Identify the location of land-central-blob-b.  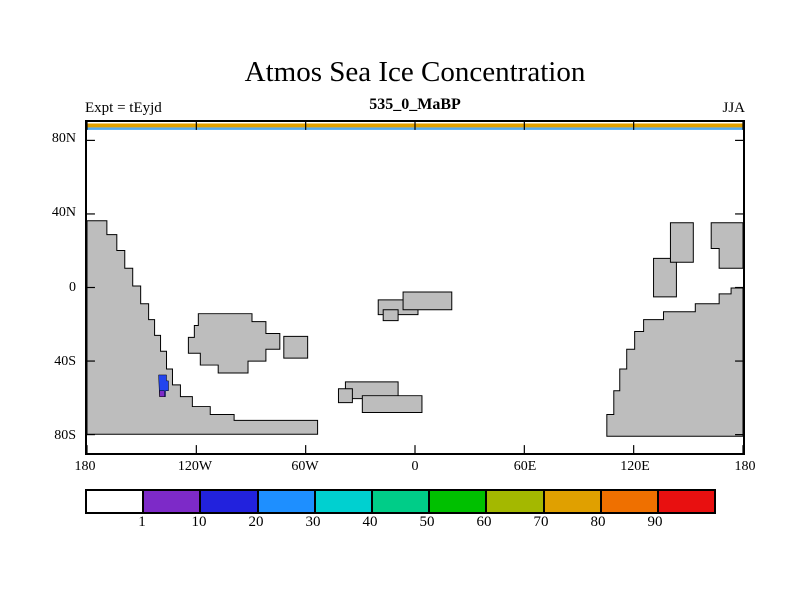
(427, 301).